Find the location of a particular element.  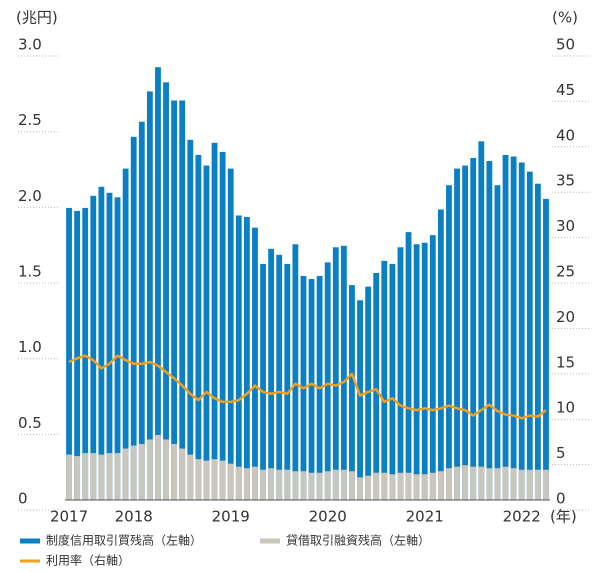

y2-tick-label: 40 is located at coordinates (565, 135).